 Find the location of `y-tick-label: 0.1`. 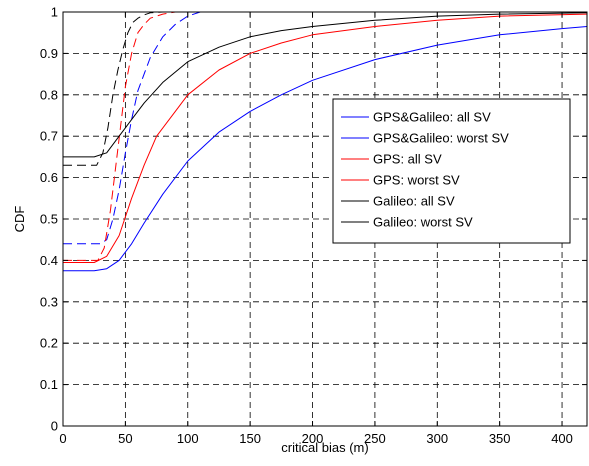

y-tick-label: 0.1 is located at coordinates (49, 384).